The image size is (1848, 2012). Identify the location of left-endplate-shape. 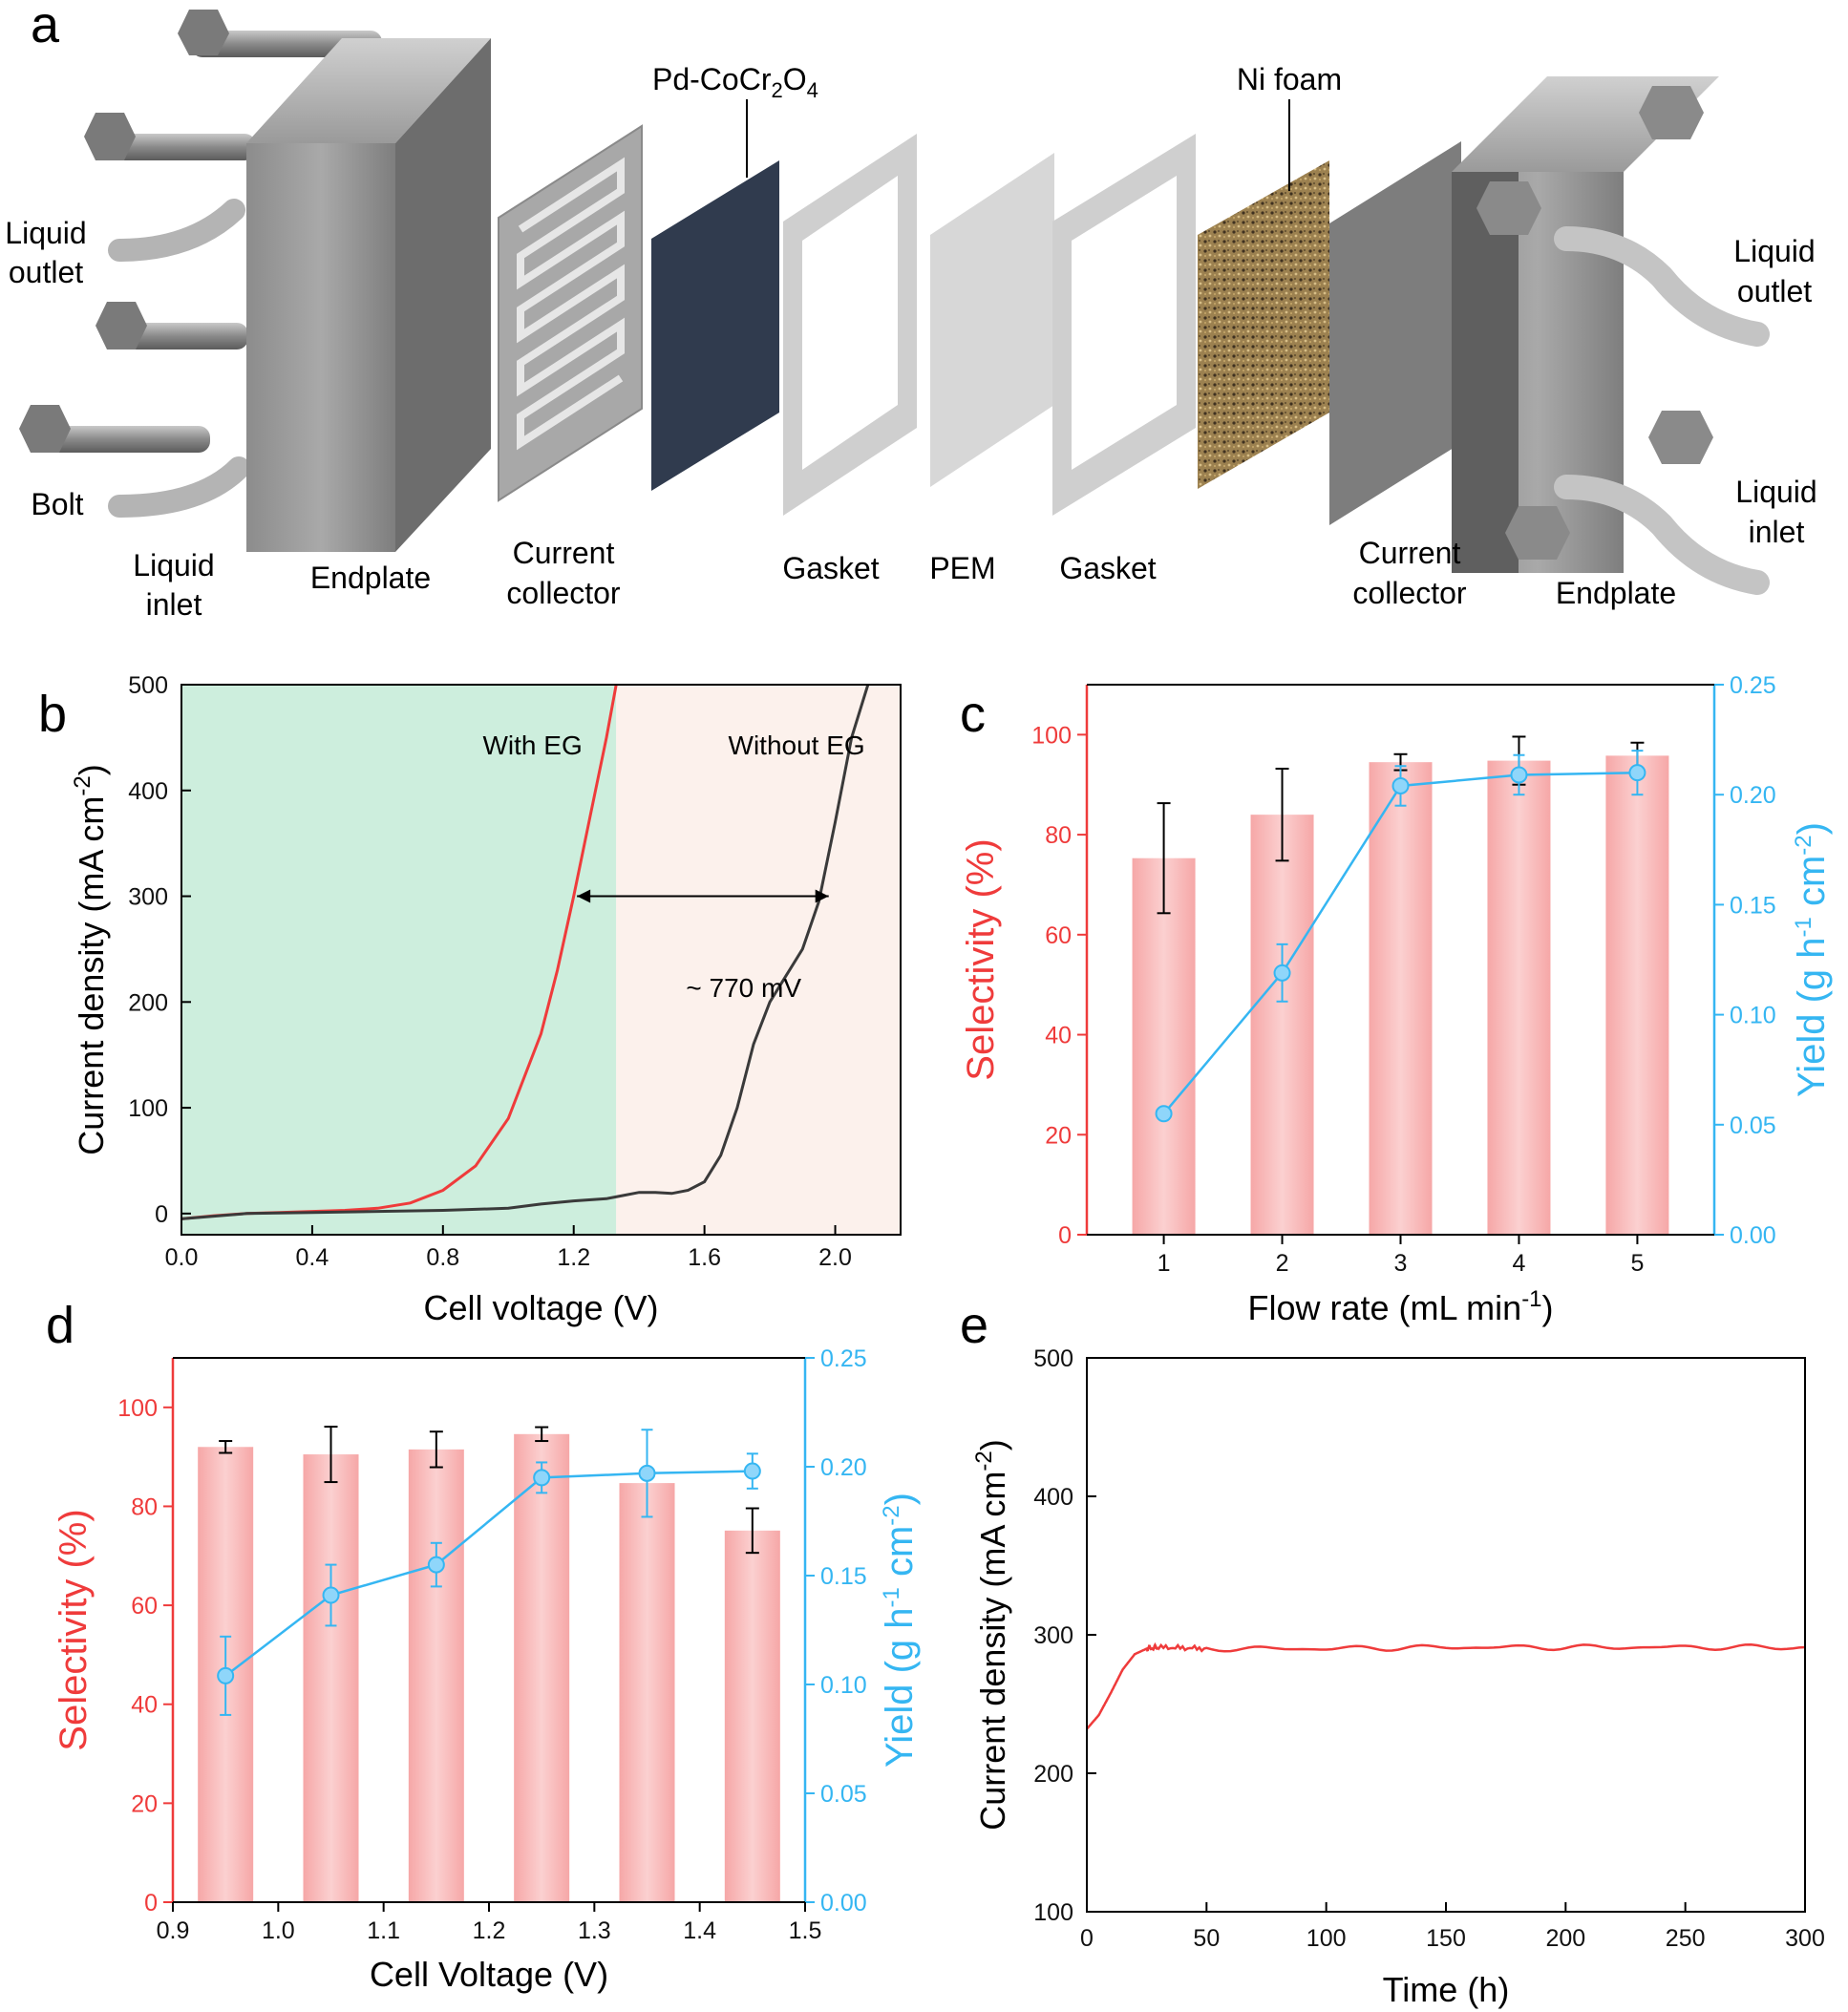
(368, 295).